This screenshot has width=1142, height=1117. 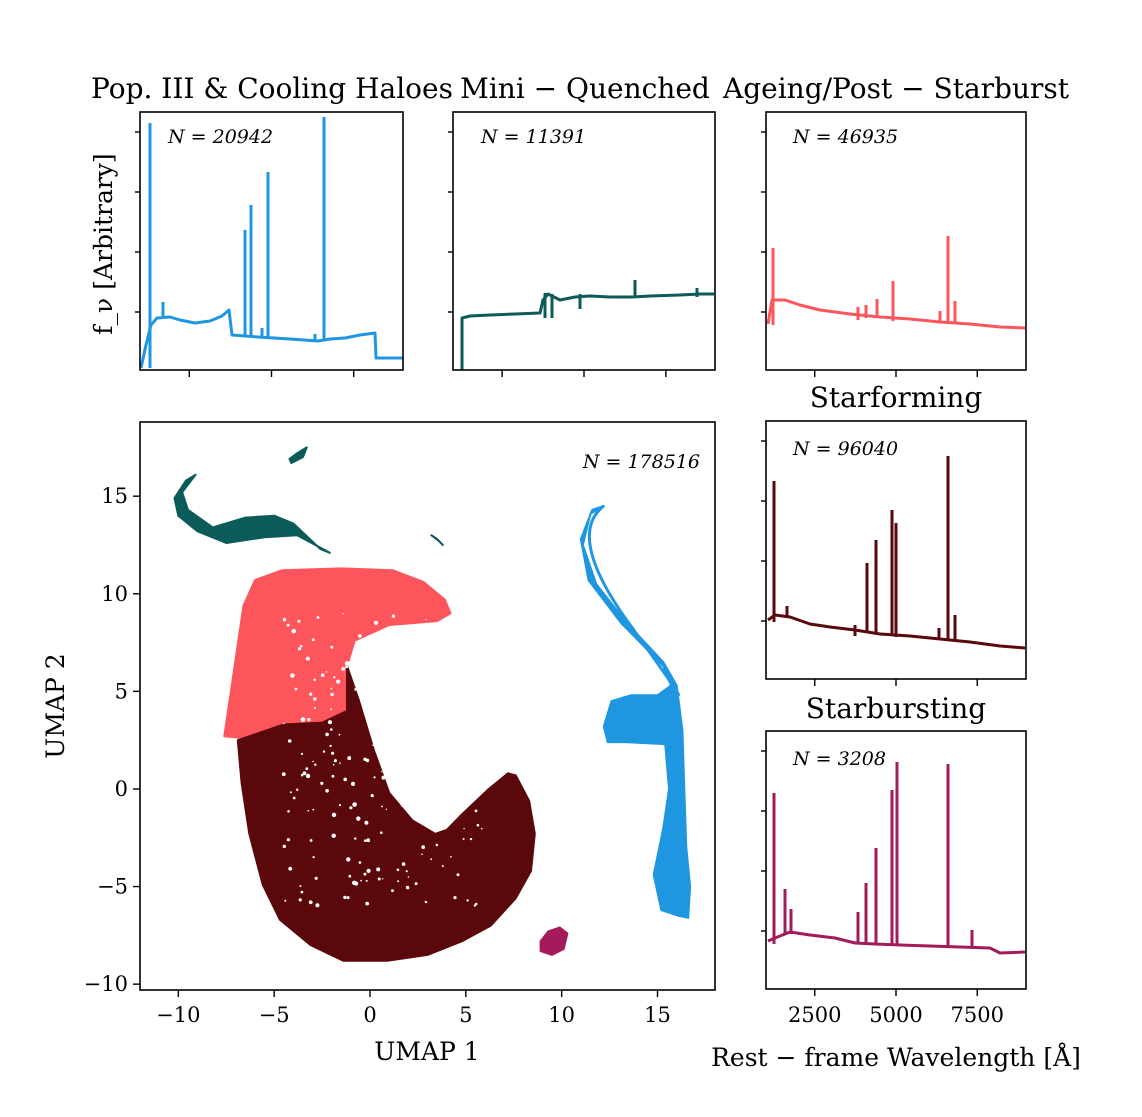 I want to click on umap-x-tick-label: −5, so click(x=274, y=1015).